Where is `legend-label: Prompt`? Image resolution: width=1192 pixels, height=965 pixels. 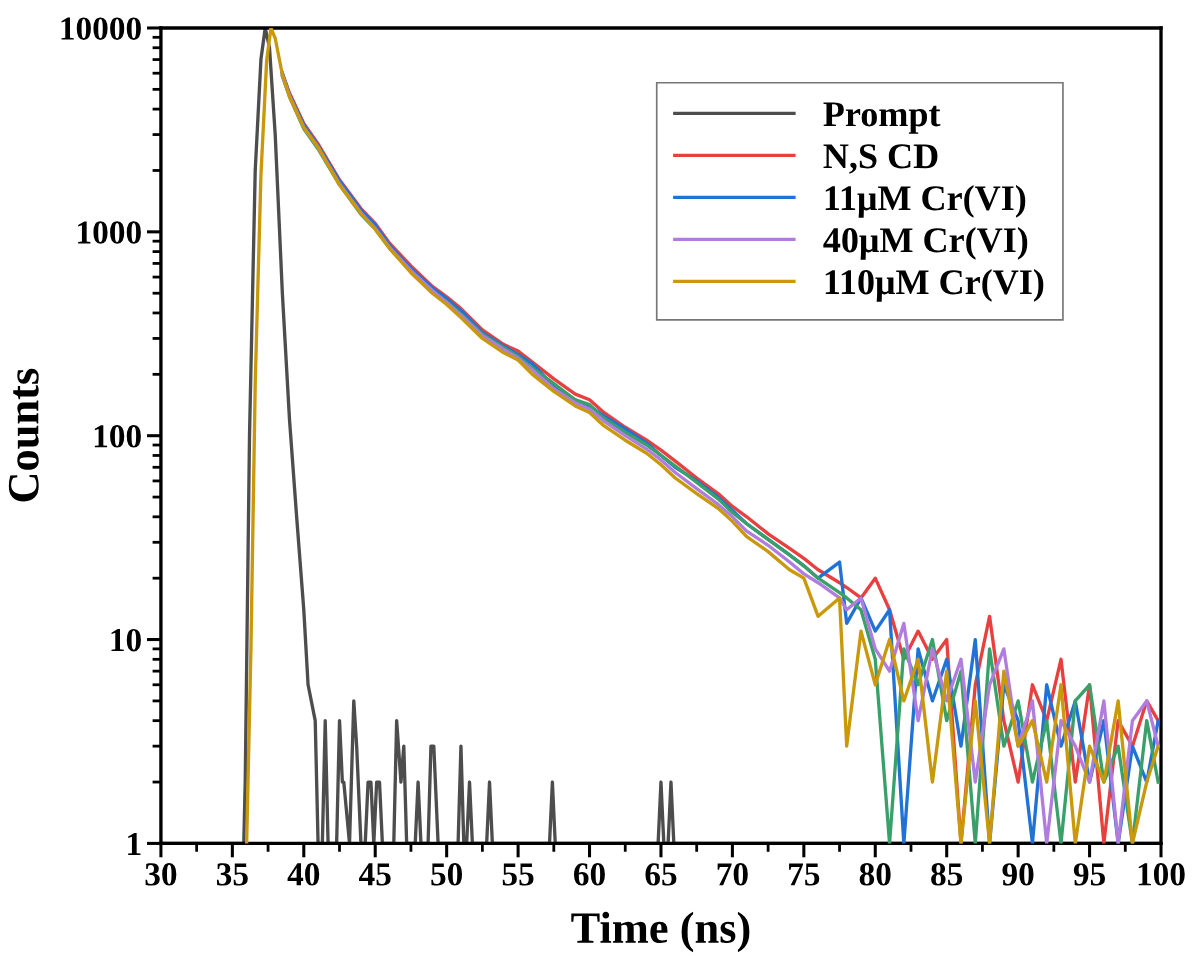
legend-label: Prompt is located at coordinates (882, 118).